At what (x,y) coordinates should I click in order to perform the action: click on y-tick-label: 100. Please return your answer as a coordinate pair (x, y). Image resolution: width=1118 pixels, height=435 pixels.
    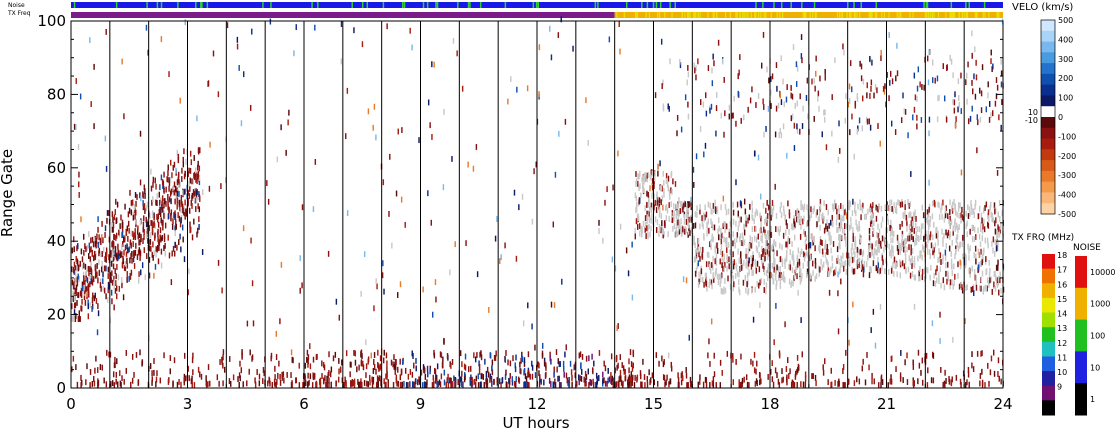
    Looking at the image, I should click on (51, 21).